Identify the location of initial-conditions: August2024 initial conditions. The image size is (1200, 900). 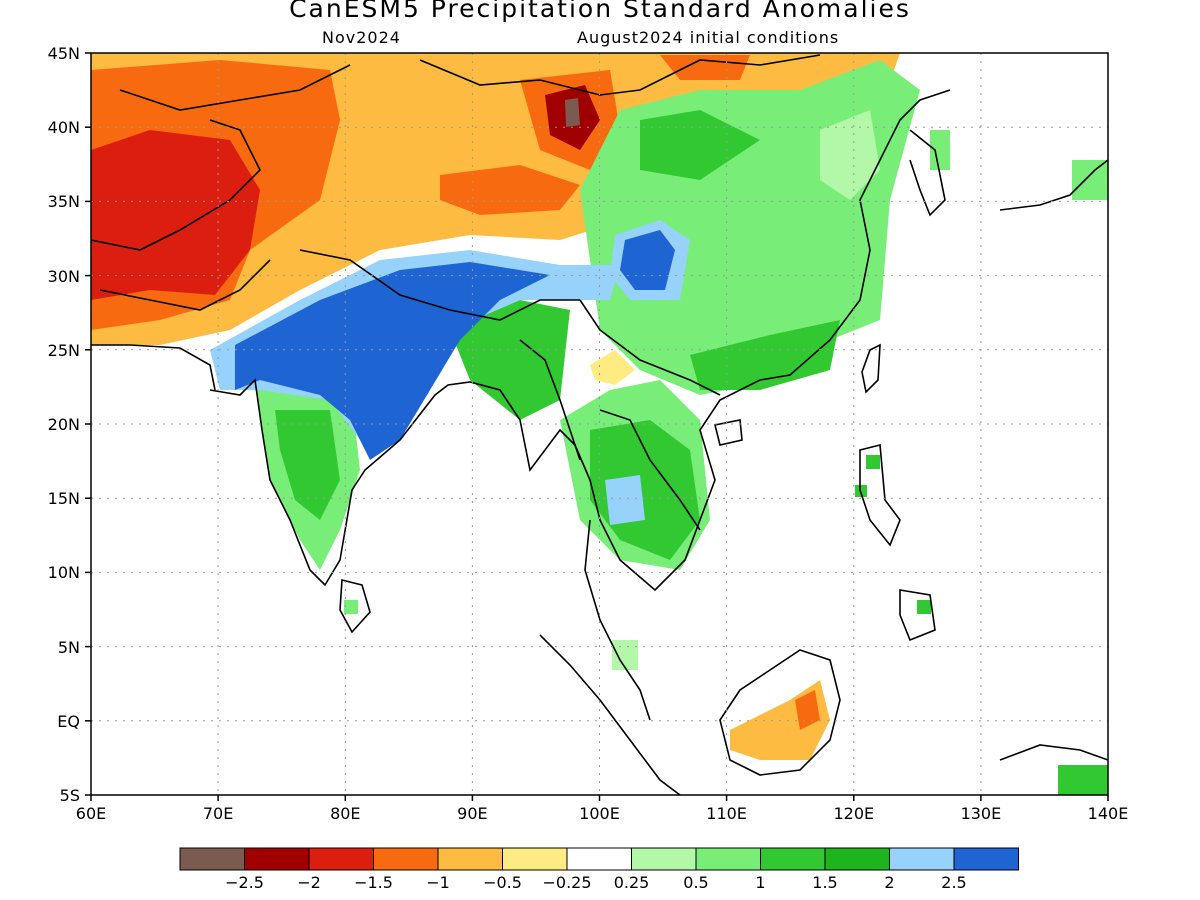
(708, 37).